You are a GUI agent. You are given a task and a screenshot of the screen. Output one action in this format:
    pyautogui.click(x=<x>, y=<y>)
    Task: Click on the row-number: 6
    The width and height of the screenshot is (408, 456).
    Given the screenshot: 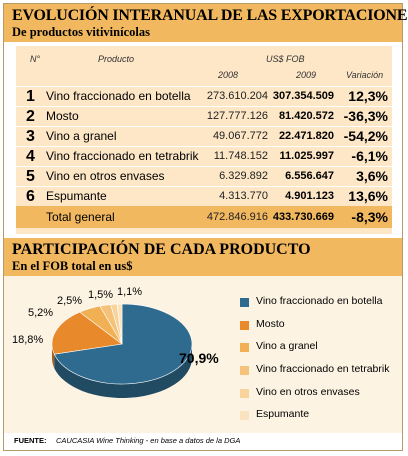 What is the action you would take?
    pyautogui.click(x=30, y=196)
    